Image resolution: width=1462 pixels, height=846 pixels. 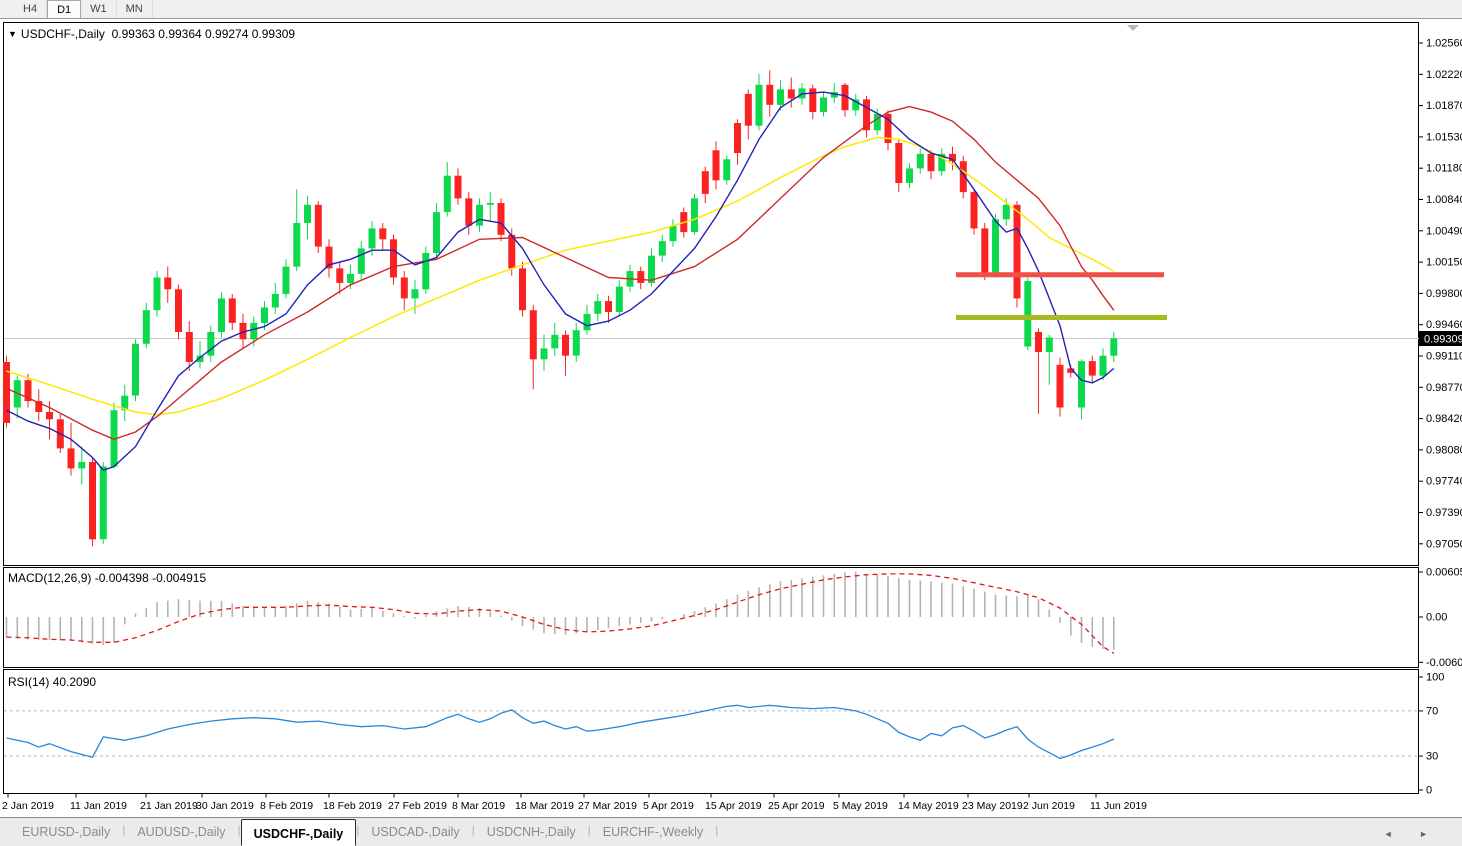 I want to click on svg-text: 30 Jan 2019, so click(x=225, y=806).